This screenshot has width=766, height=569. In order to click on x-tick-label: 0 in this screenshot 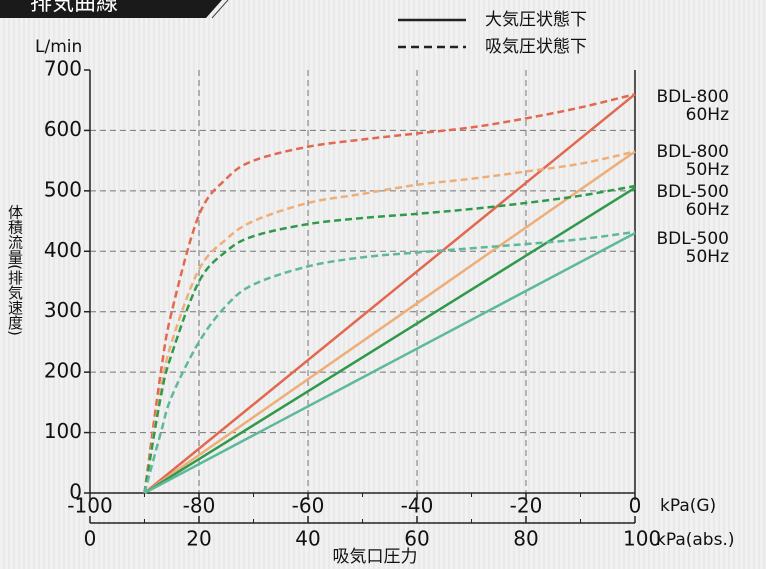, I will do `click(635, 506)`.